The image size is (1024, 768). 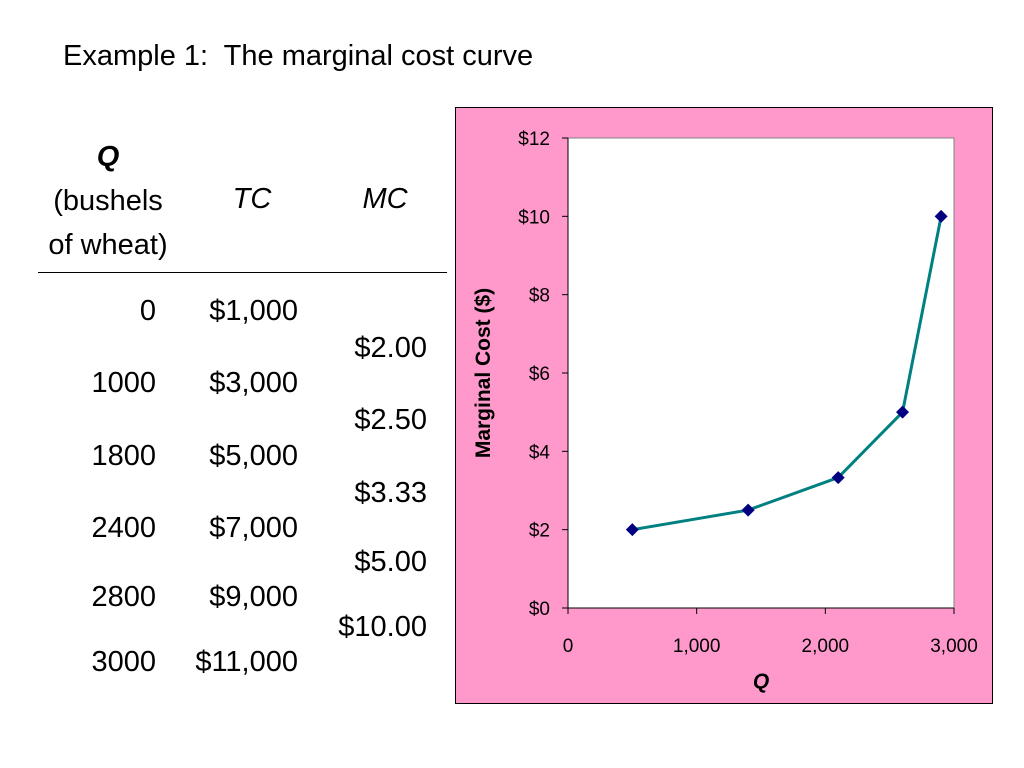 I want to click on x-tick-label: 1,000, so click(x=697, y=646).